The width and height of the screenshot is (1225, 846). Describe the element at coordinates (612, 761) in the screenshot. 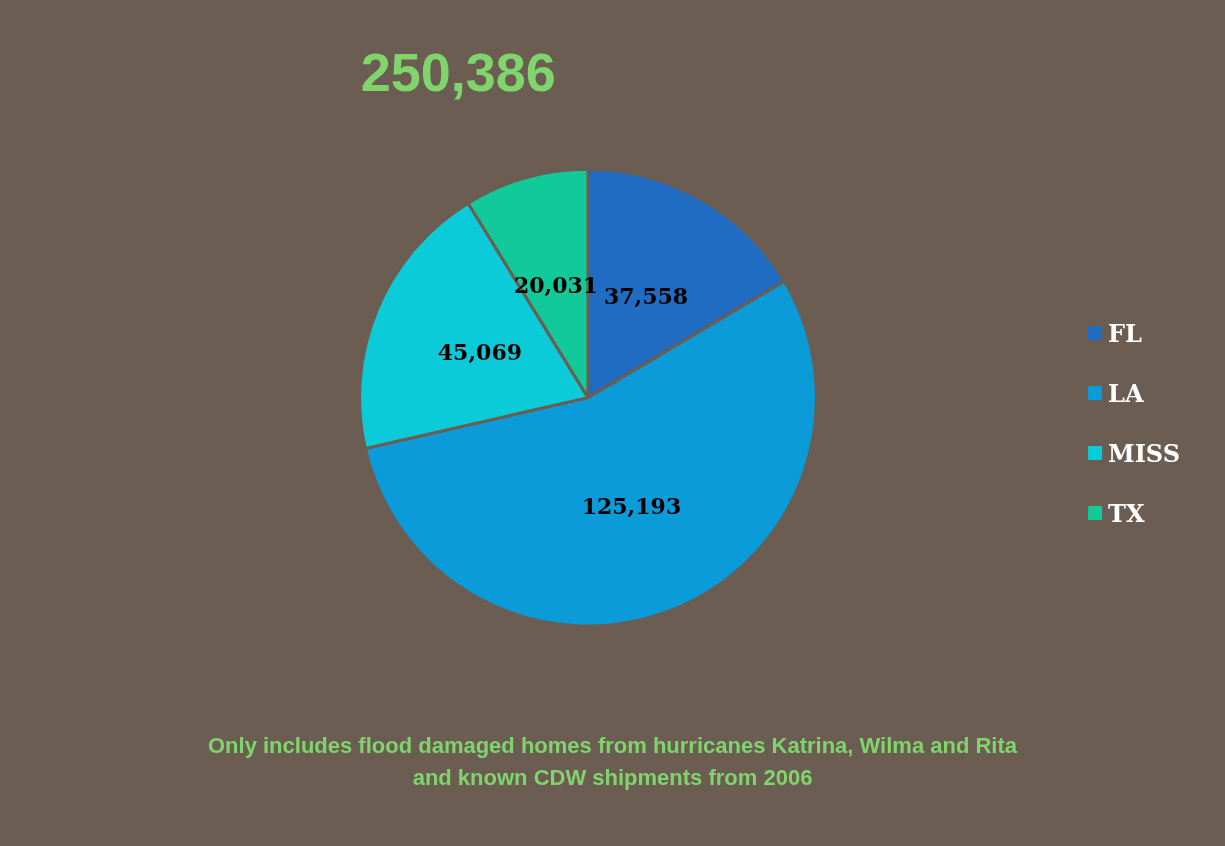

I see `text: Only includes flood damaged homes from hurricanes Katrina, Wilma and Rita and known CDW shipments from 2006` at that location.